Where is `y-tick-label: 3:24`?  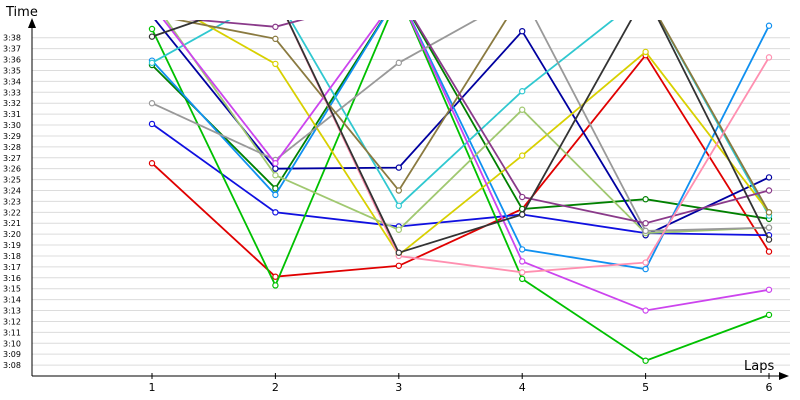 y-tick-label: 3:24 is located at coordinates (12, 191).